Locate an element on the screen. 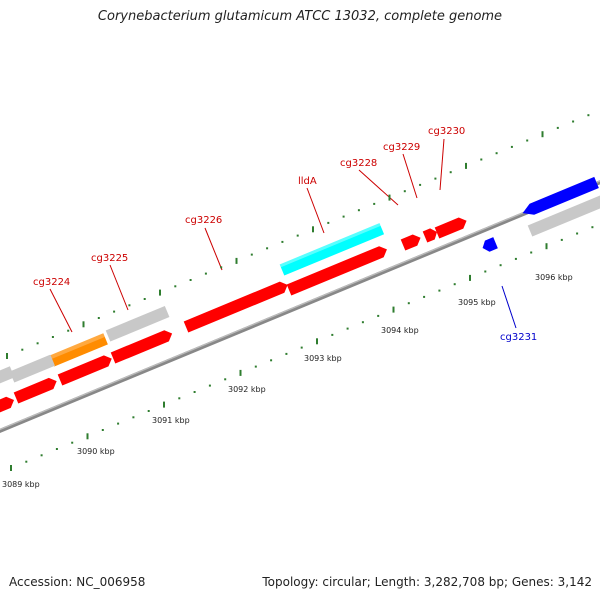 The image size is (600, 600). gene-feature-highlight is located at coordinates (77, 346).